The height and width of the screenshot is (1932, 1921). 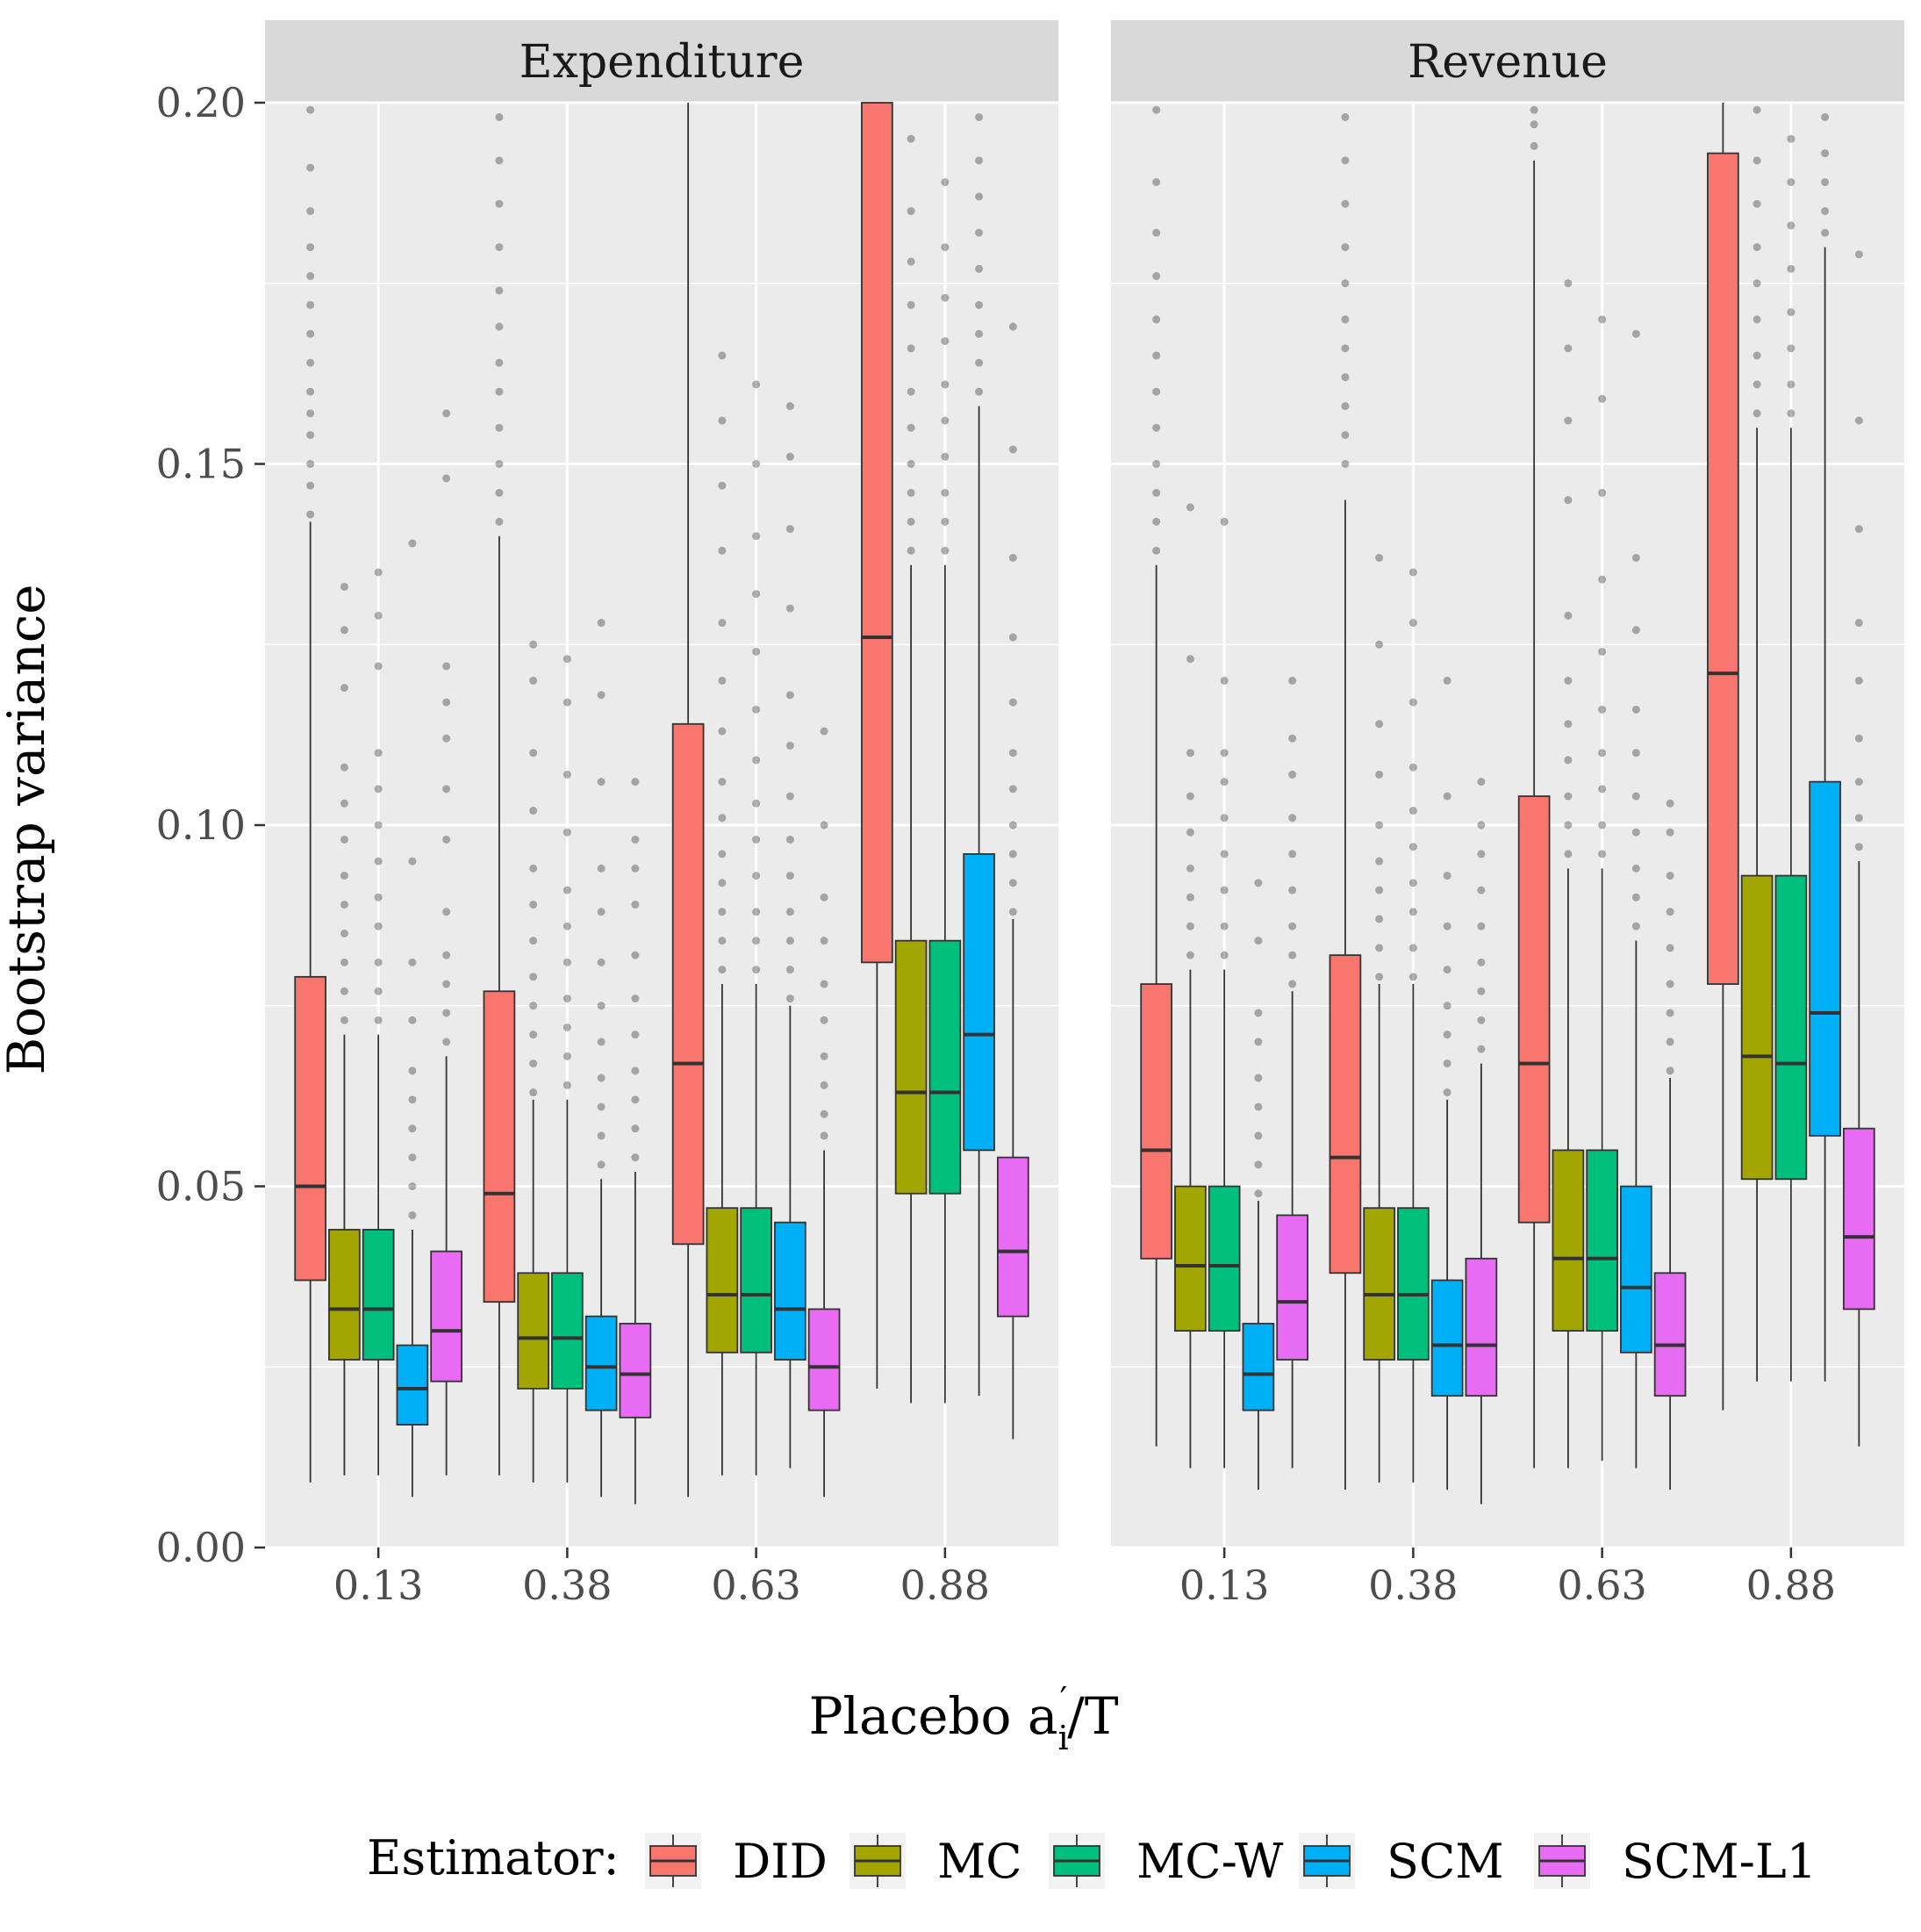 What do you see at coordinates (601, 1058) in the screenshot?
I see `box-scm` at bounding box center [601, 1058].